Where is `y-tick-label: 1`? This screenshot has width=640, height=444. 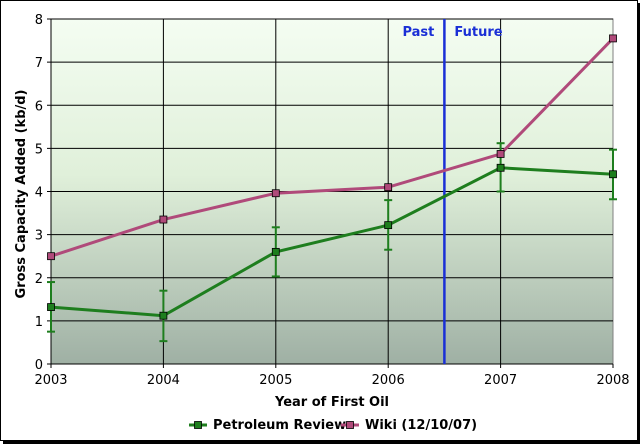 y-tick-label: 1 is located at coordinates (39, 322).